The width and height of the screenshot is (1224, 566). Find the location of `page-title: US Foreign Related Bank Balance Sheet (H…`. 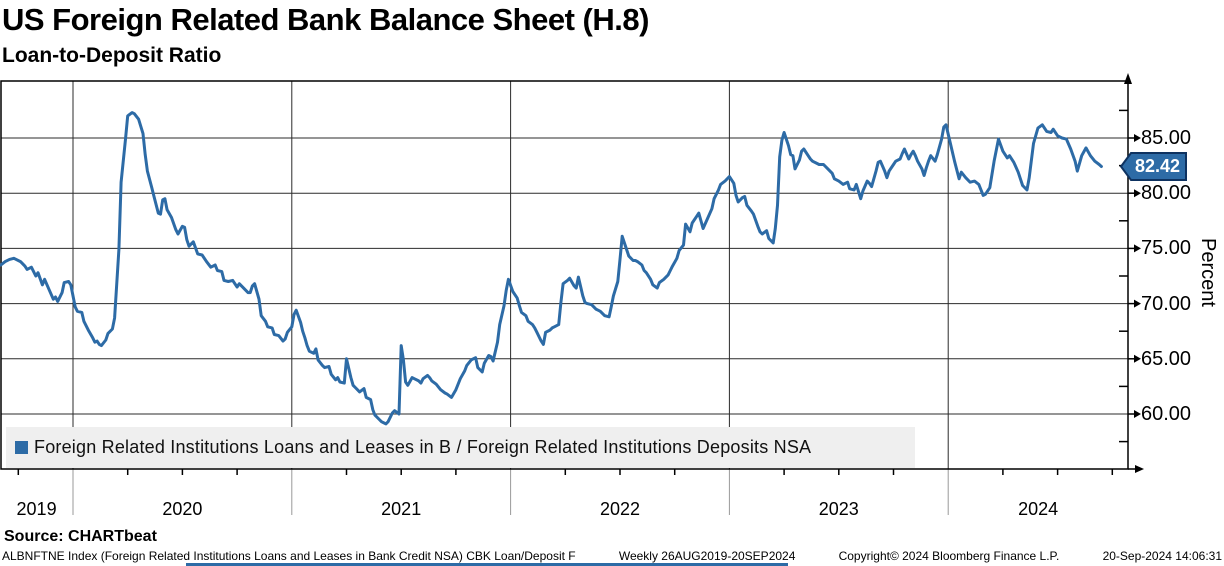

page-title: US Foreign Related Bank Balance Sheet (H… is located at coordinates (325, 19).